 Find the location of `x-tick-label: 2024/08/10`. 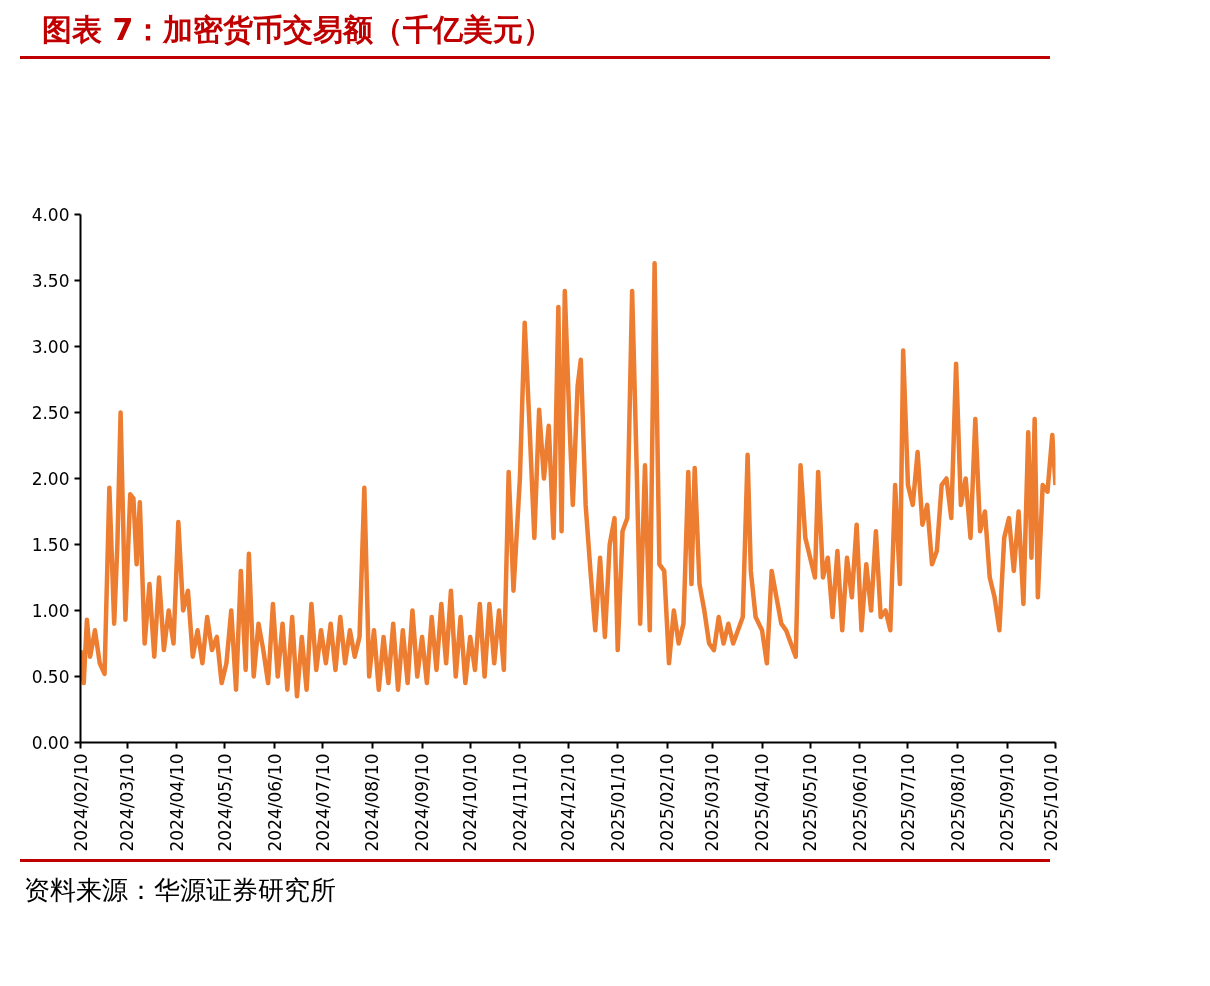

x-tick-label: 2024/08/10 is located at coordinates (372, 802).